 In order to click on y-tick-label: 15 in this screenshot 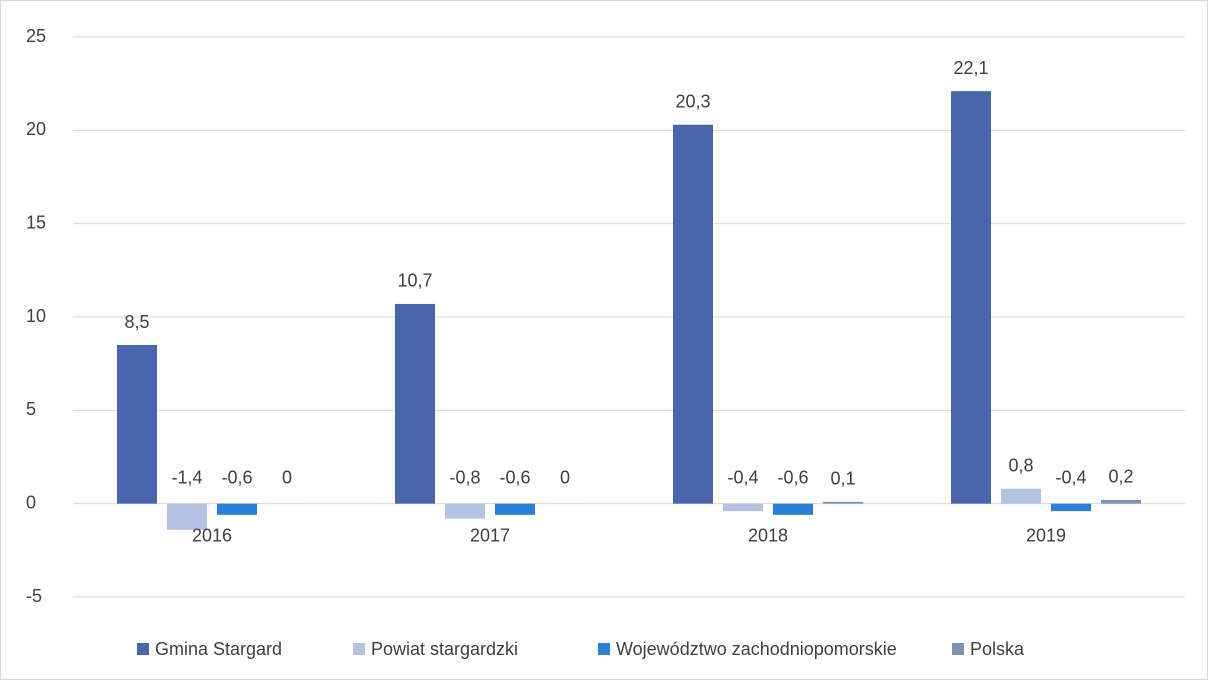, I will do `click(36, 222)`.